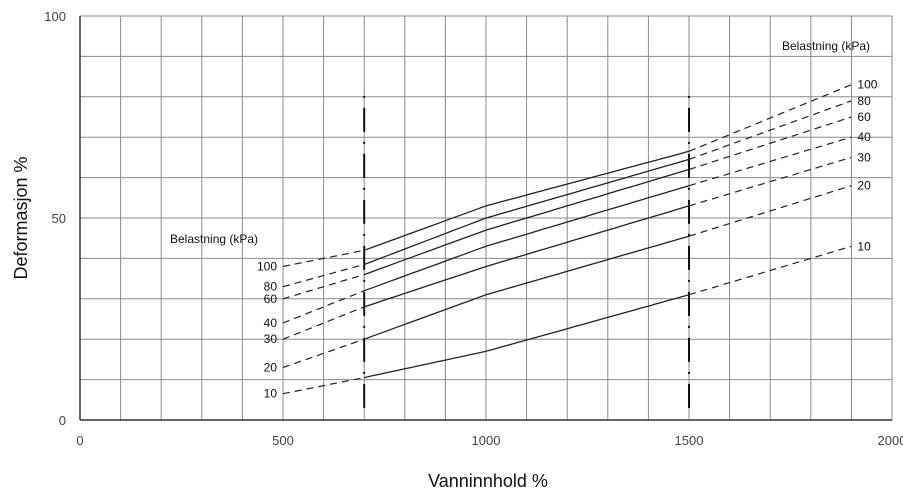  What do you see at coordinates (864, 137) in the screenshot?
I see `series-label-right-40: 40` at bounding box center [864, 137].